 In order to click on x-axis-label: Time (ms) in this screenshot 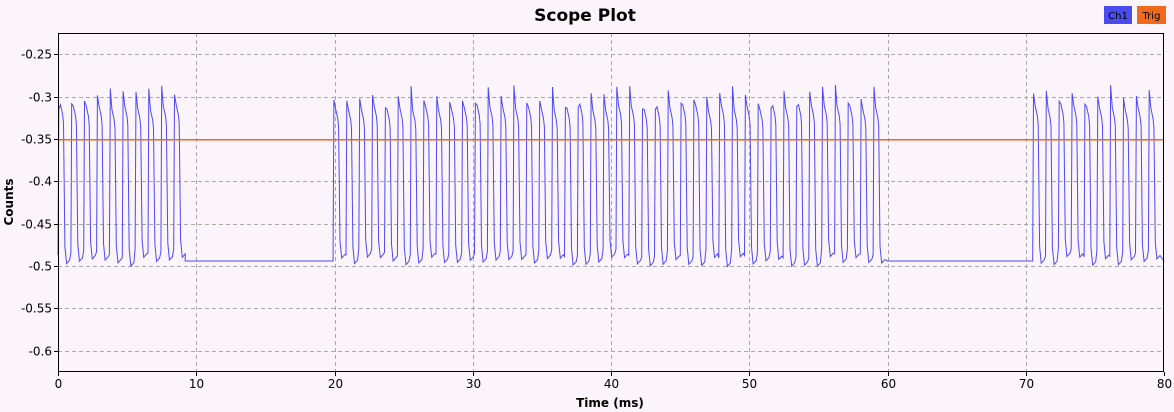, I will do `click(610, 403)`.